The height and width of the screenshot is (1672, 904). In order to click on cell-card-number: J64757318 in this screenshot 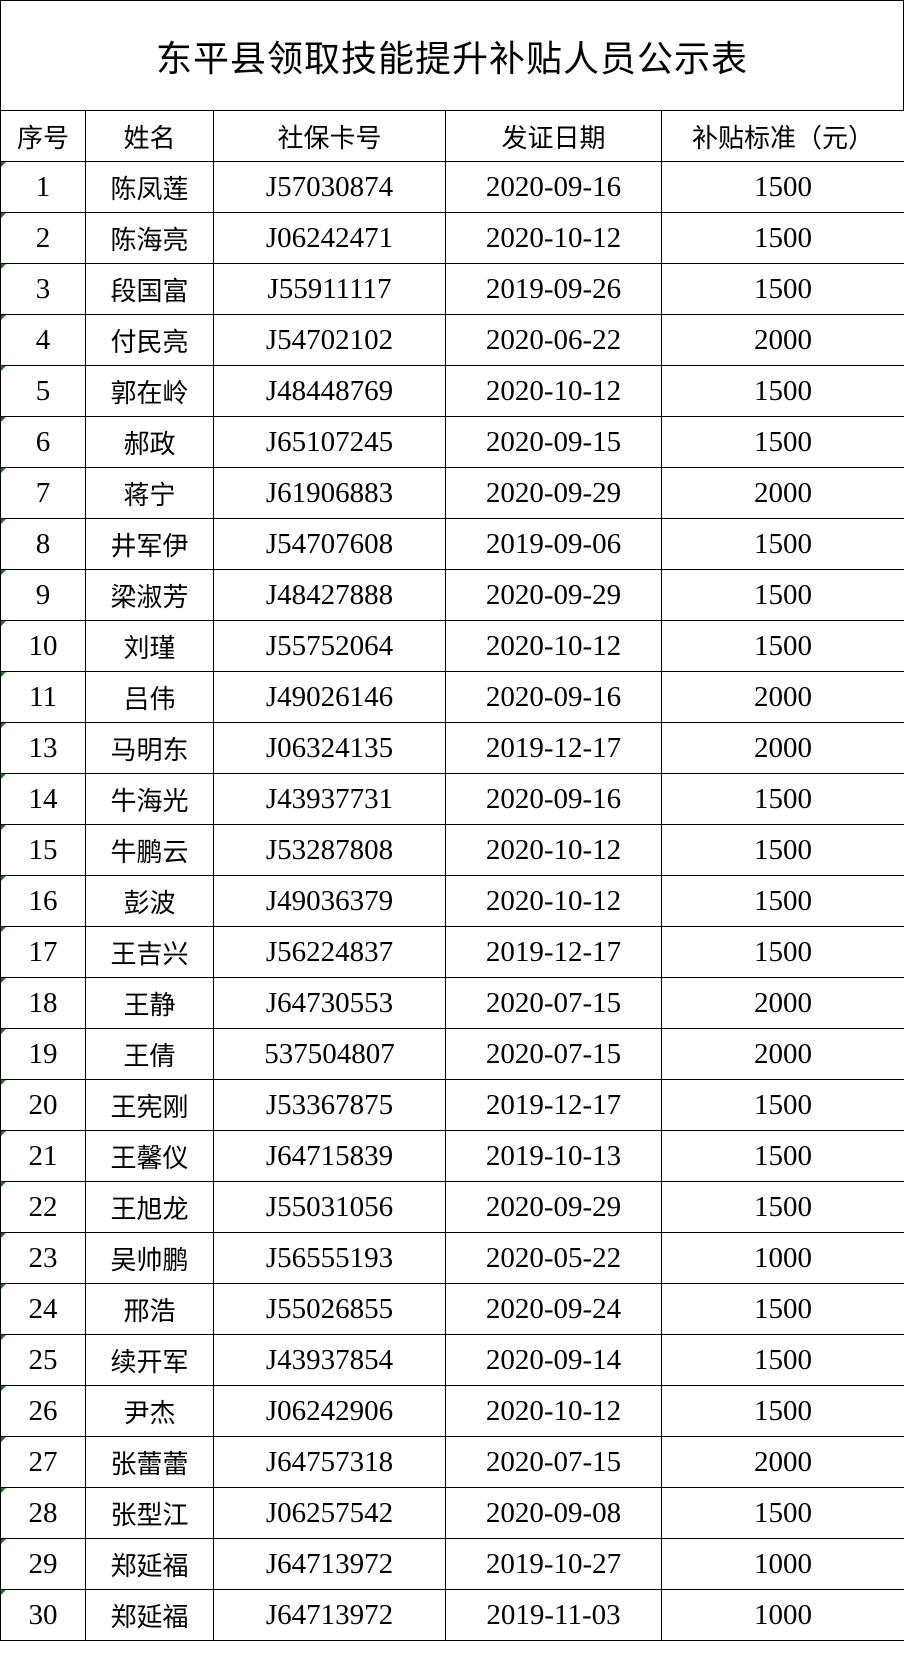, I will do `click(329, 1462)`.